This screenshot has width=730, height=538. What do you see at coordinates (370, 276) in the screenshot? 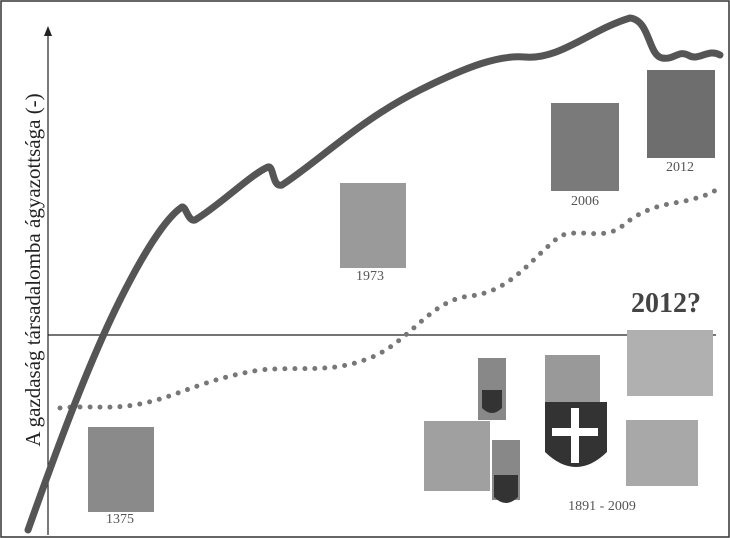
I see `year-label: 1973` at bounding box center [370, 276].